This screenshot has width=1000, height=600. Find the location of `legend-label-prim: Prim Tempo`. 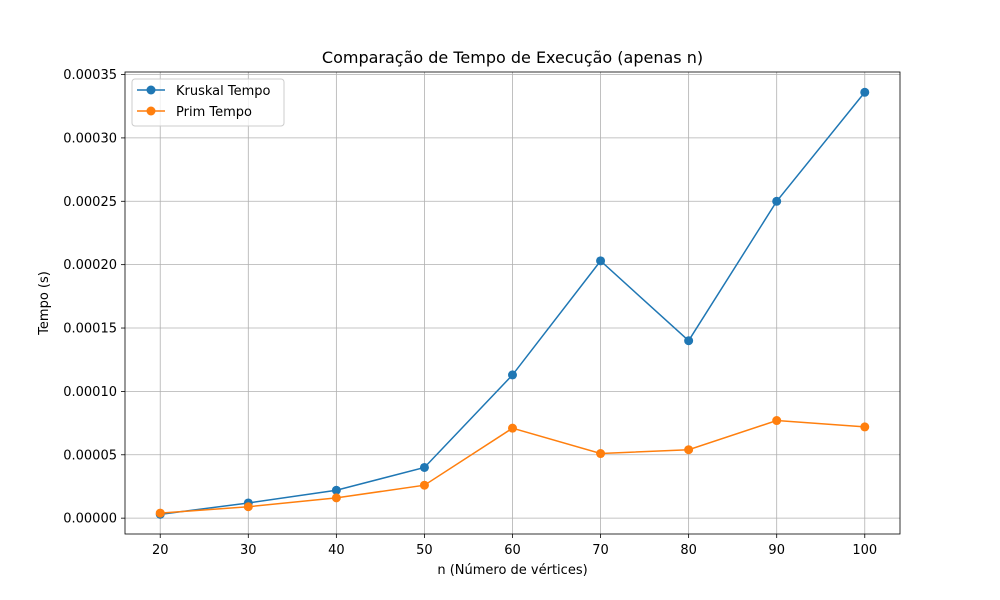

legend-label-prim: Prim Tempo is located at coordinates (214, 112).